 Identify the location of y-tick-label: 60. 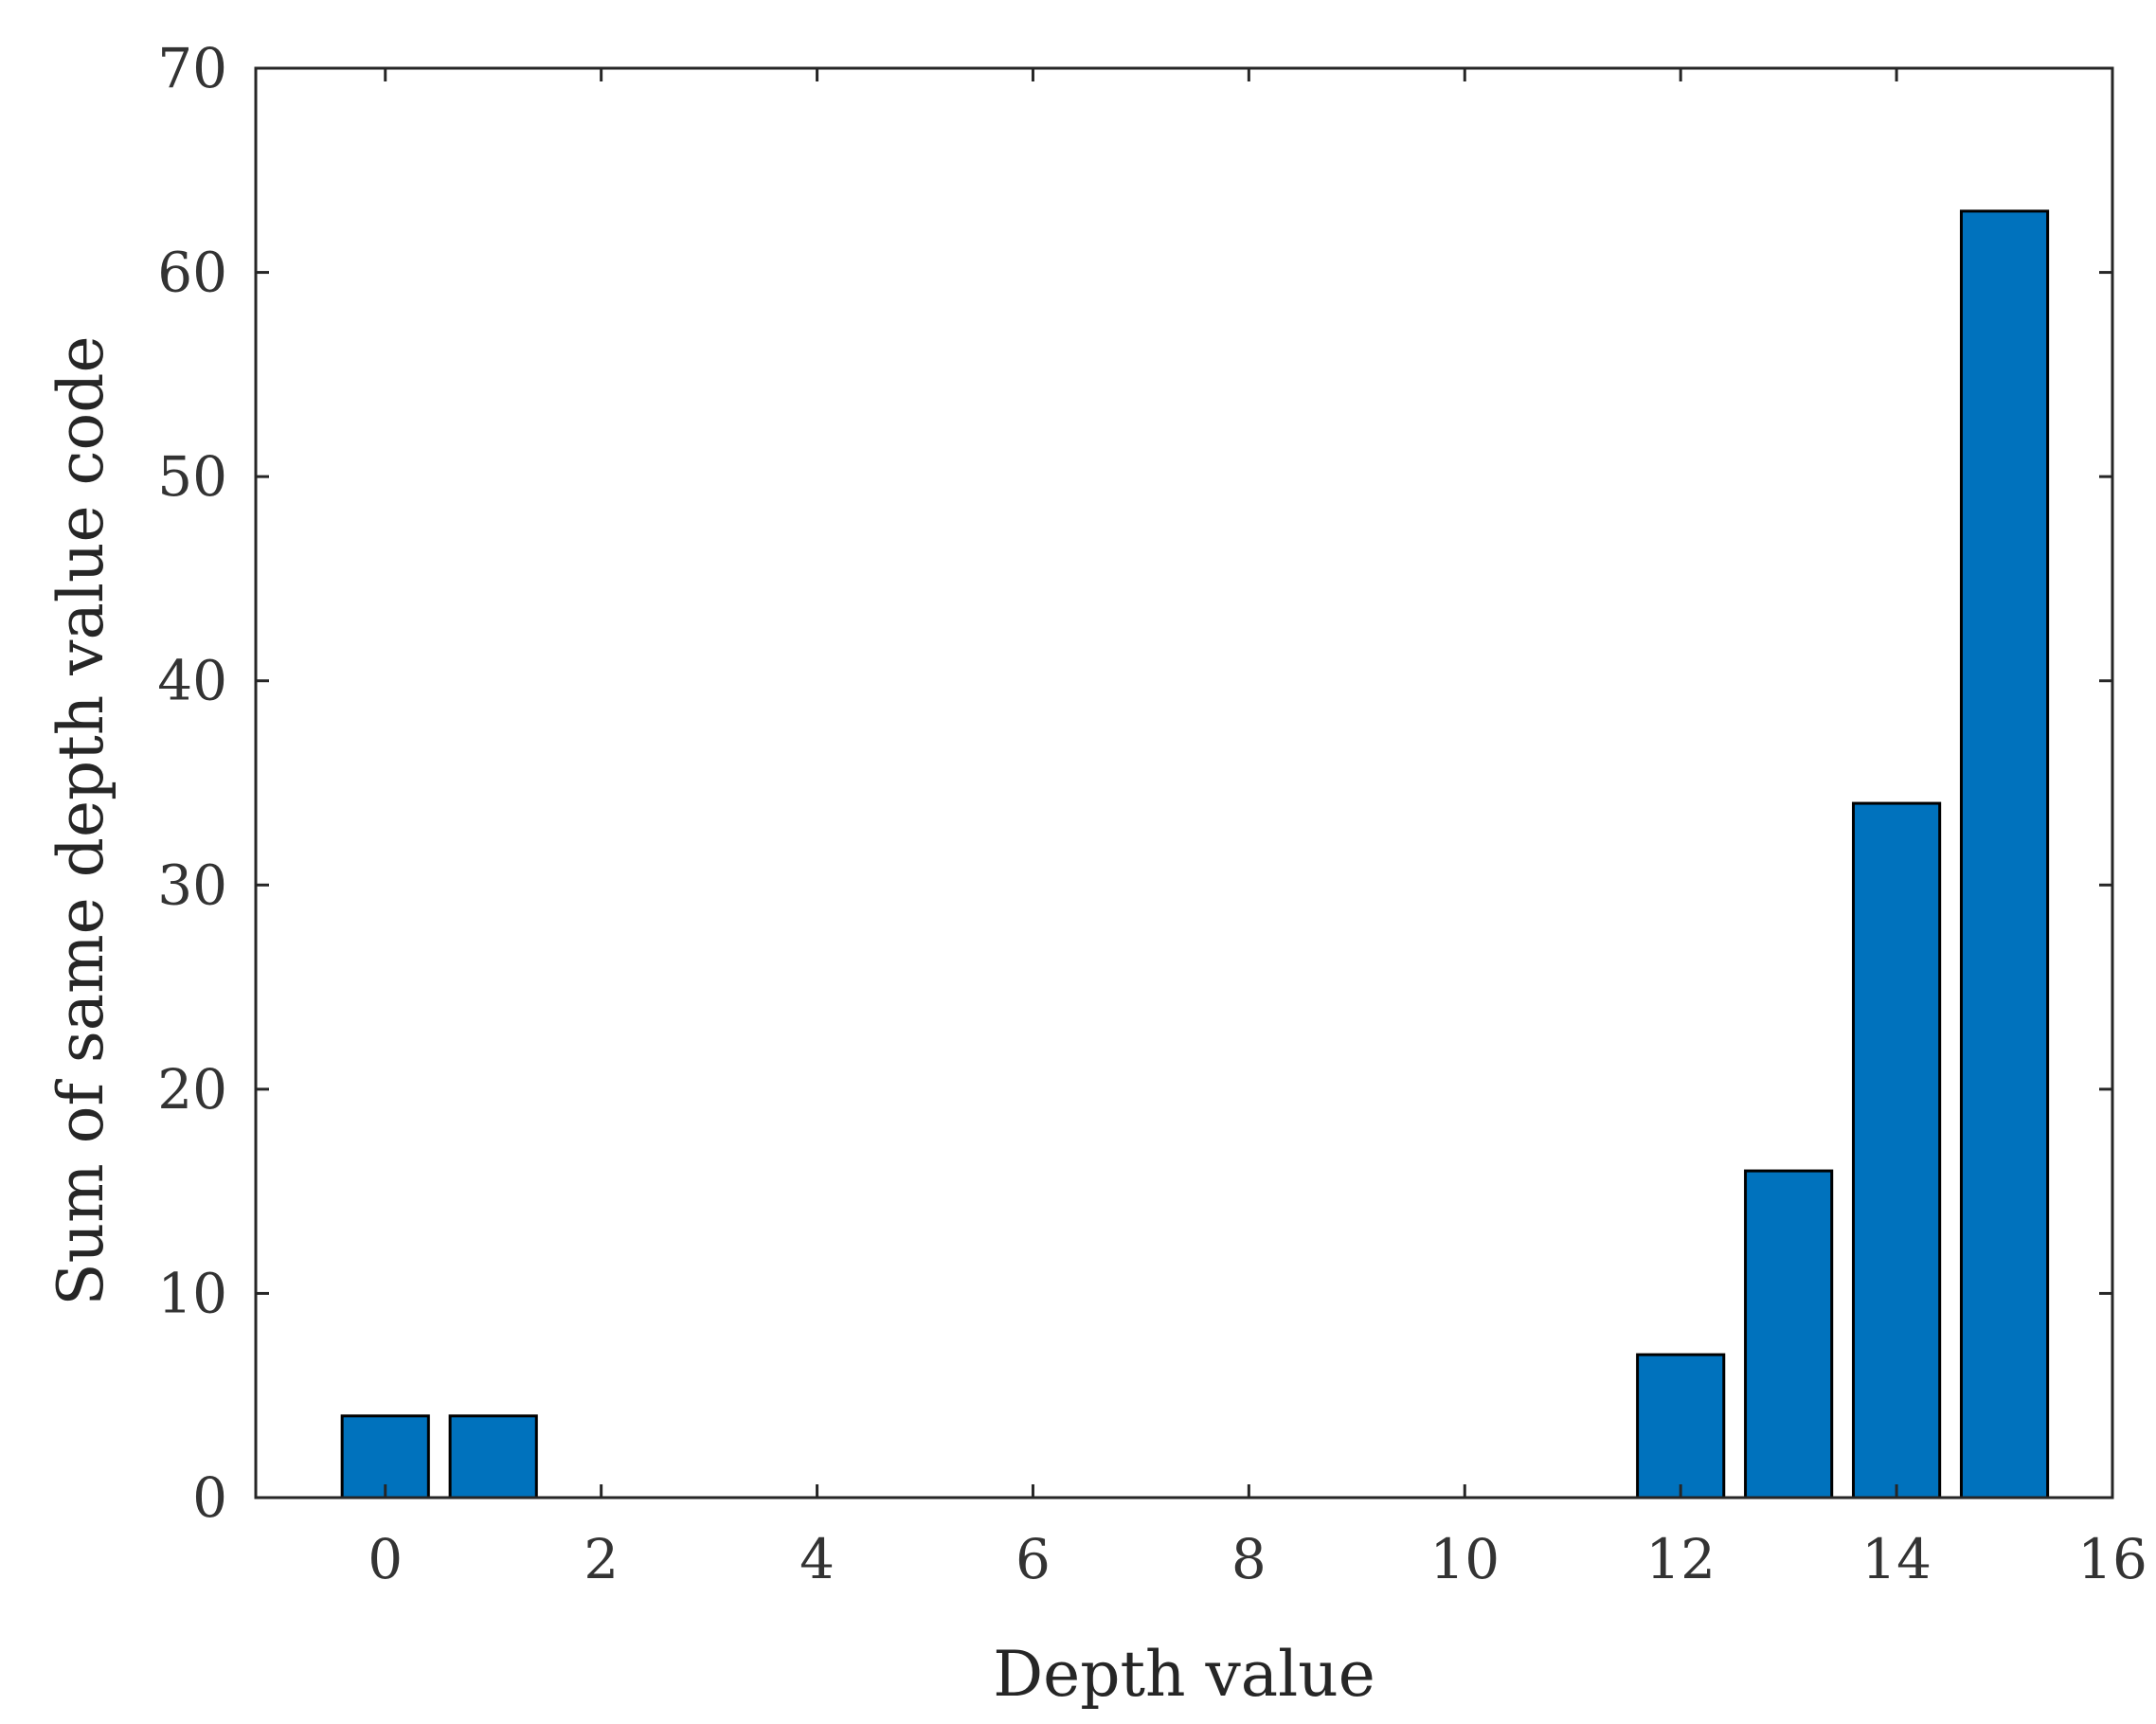
(192, 273).